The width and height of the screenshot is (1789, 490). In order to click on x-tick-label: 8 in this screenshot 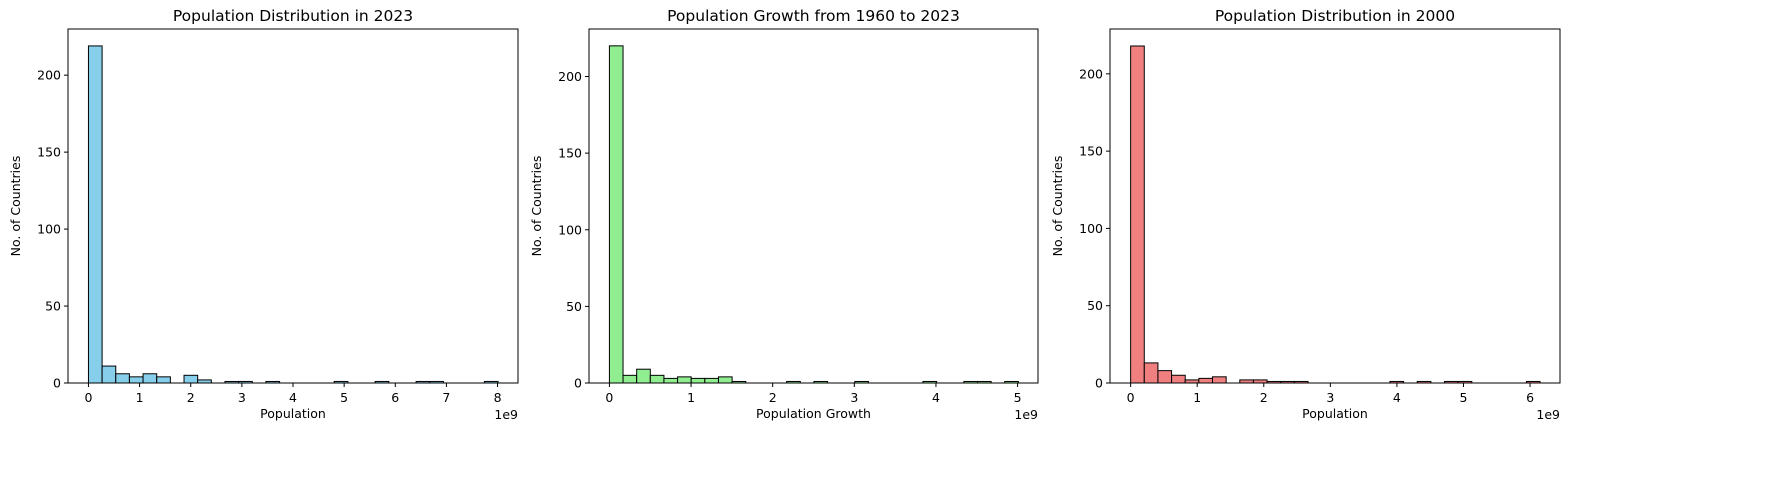, I will do `click(498, 397)`.